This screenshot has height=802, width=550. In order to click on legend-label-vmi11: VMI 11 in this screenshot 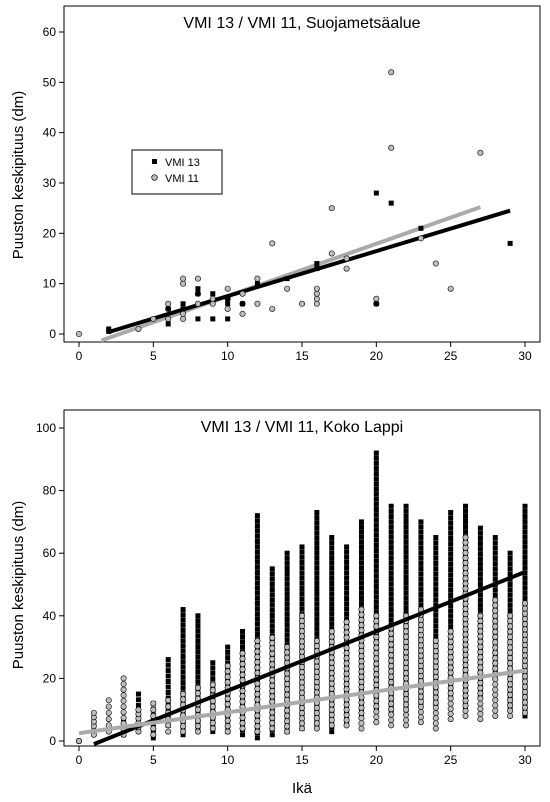, I will do `click(182, 179)`.